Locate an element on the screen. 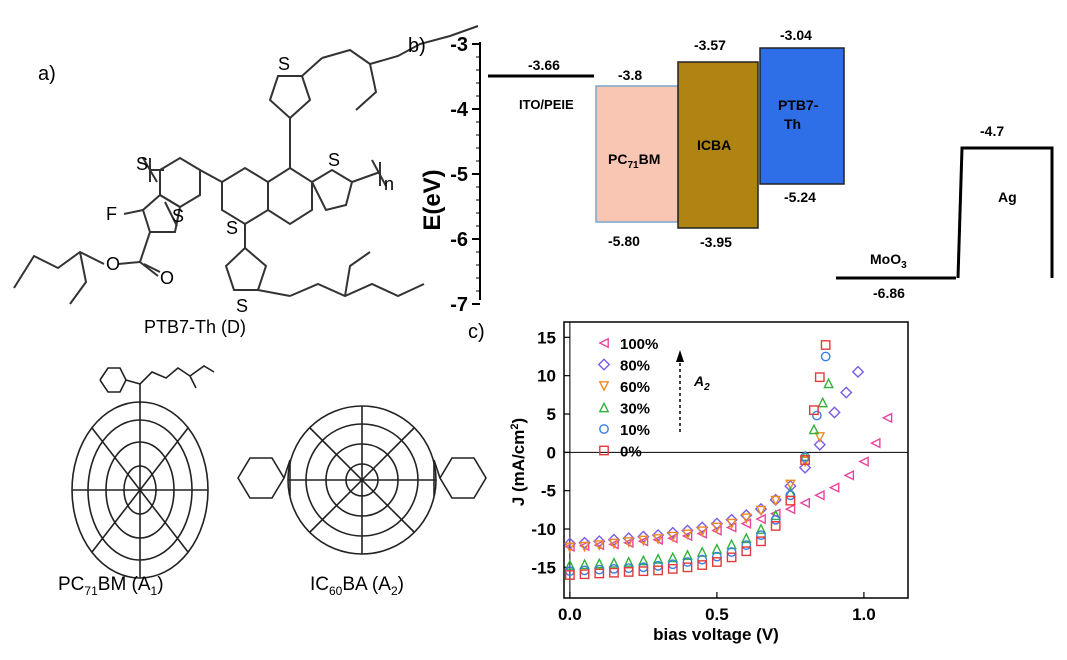 The image size is (1067, 660). jv-series-group is located at coordinates (728, 460).